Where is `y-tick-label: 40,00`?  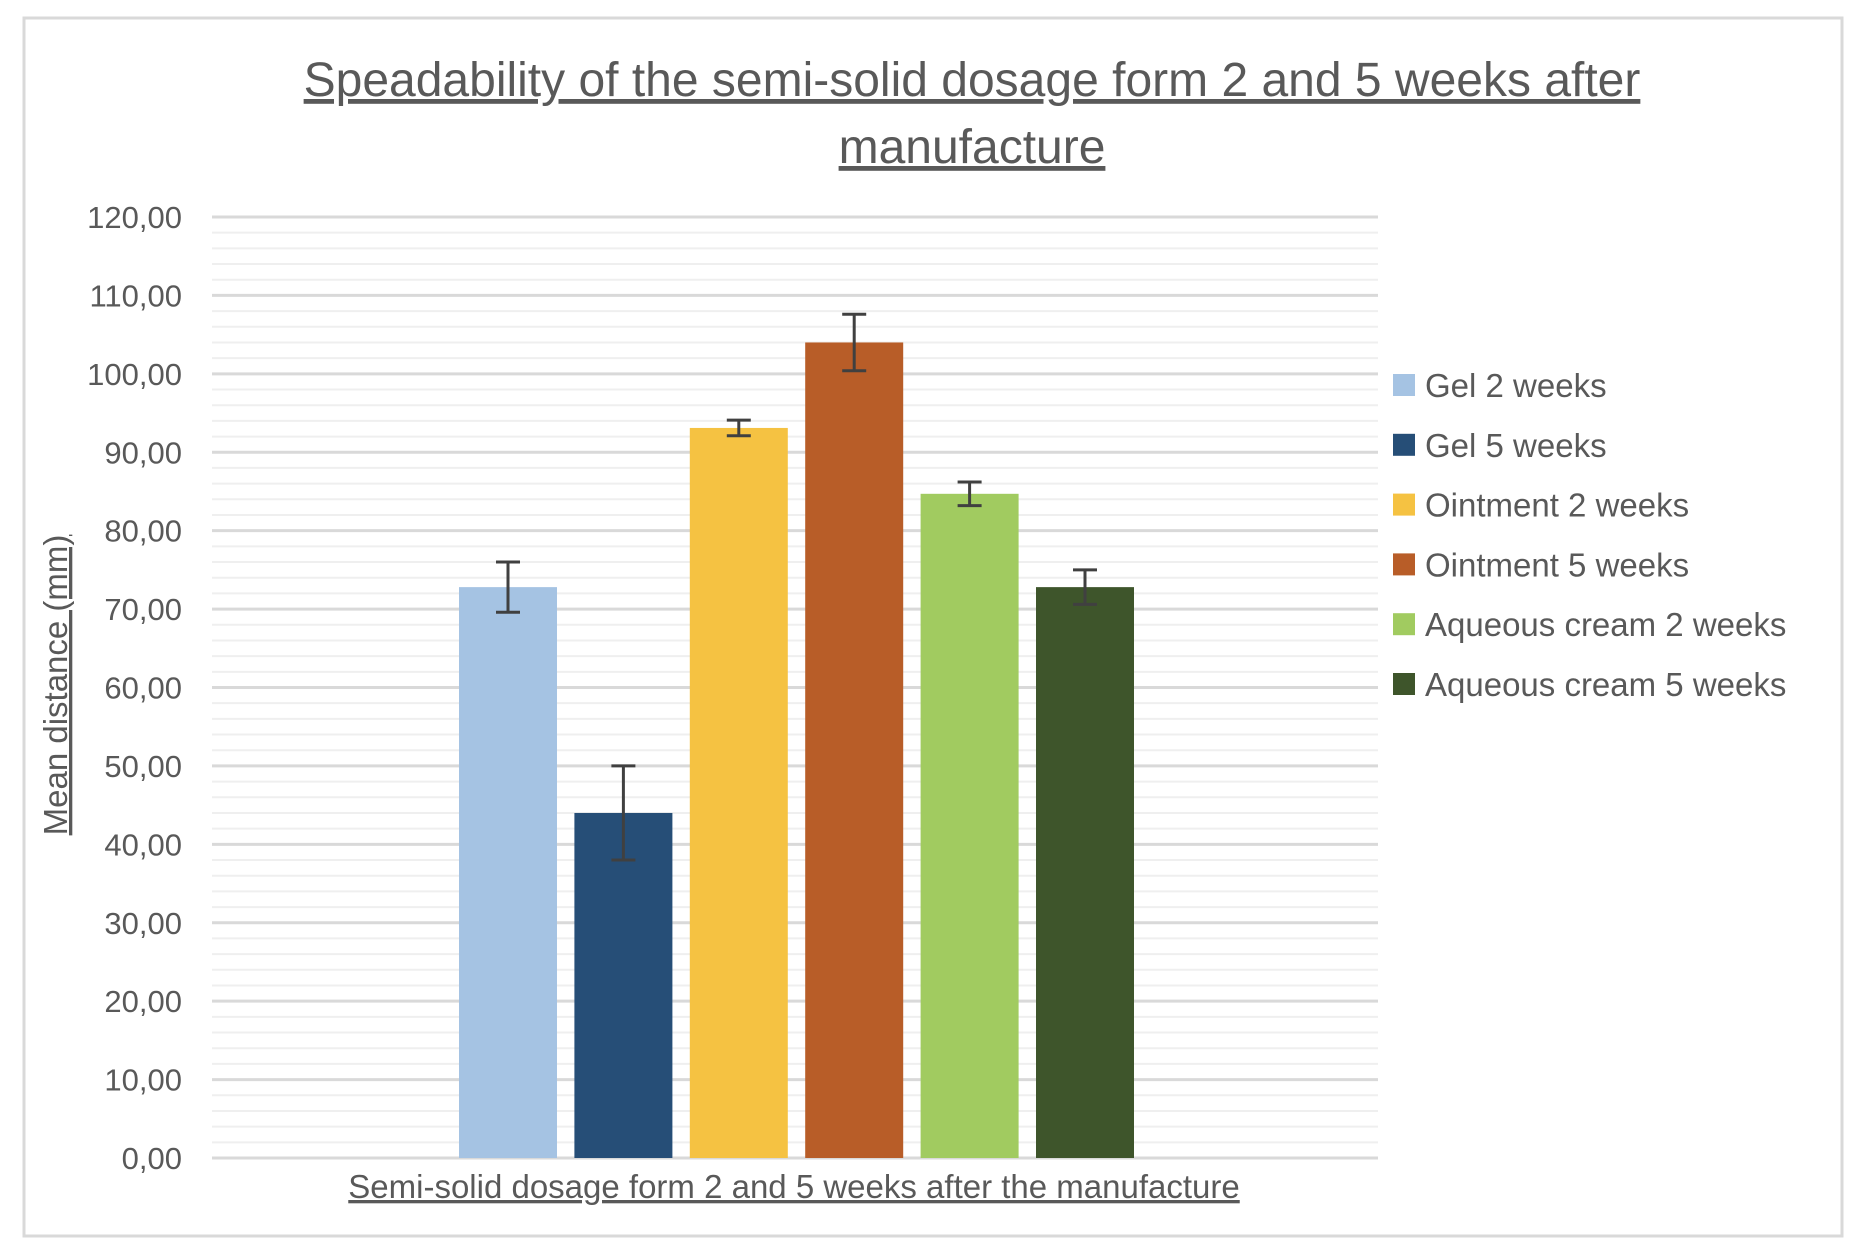 y-tick-label: 40,00 is located at coordinates (143, 844).